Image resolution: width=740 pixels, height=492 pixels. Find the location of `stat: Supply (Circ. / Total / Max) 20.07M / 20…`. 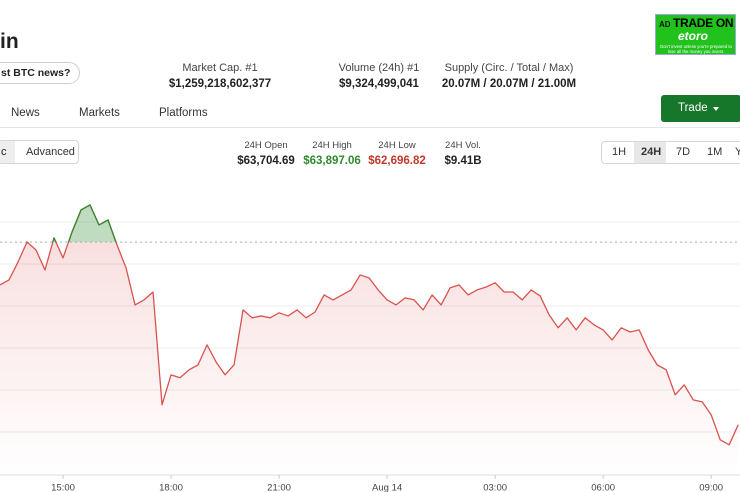

stat: Supply (Circ. / Total / Max) 20.07M / 20… is located at coordinates (509, 76).